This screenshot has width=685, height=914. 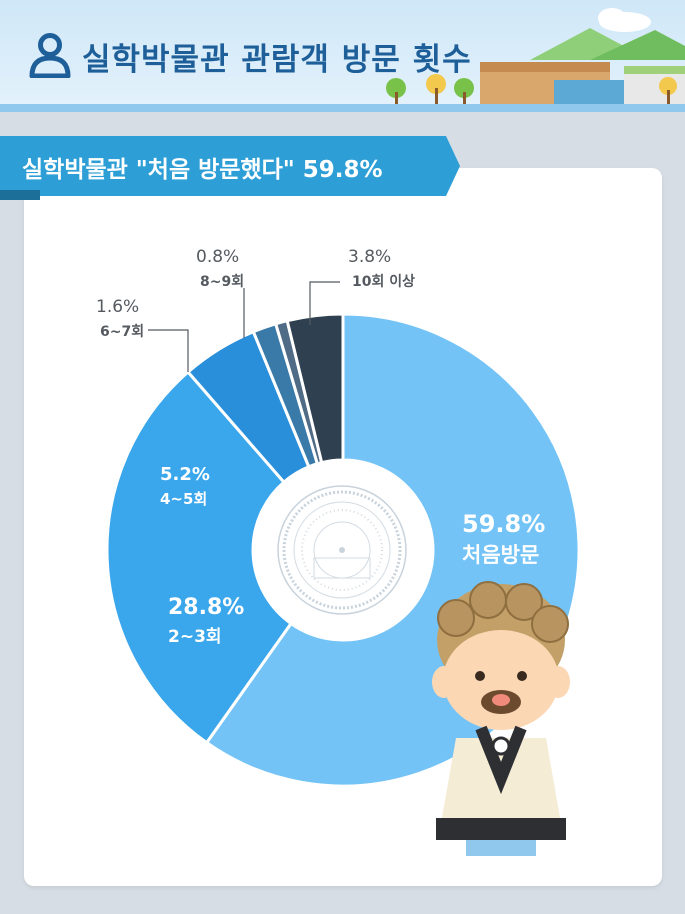 What do you see at coordinates (206, 607) in the screenshot?
I see `slice-value-label-2: 28.8%` at bounding box center [206, 607].